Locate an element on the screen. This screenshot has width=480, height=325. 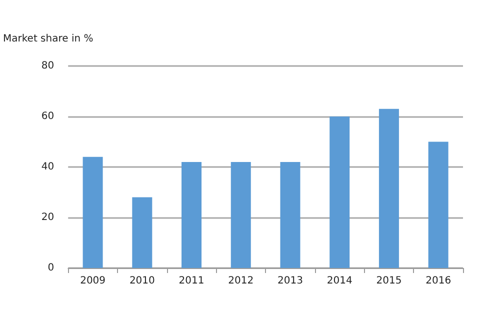
x-tick-label: 2009 is located at coordinates (93, 281).